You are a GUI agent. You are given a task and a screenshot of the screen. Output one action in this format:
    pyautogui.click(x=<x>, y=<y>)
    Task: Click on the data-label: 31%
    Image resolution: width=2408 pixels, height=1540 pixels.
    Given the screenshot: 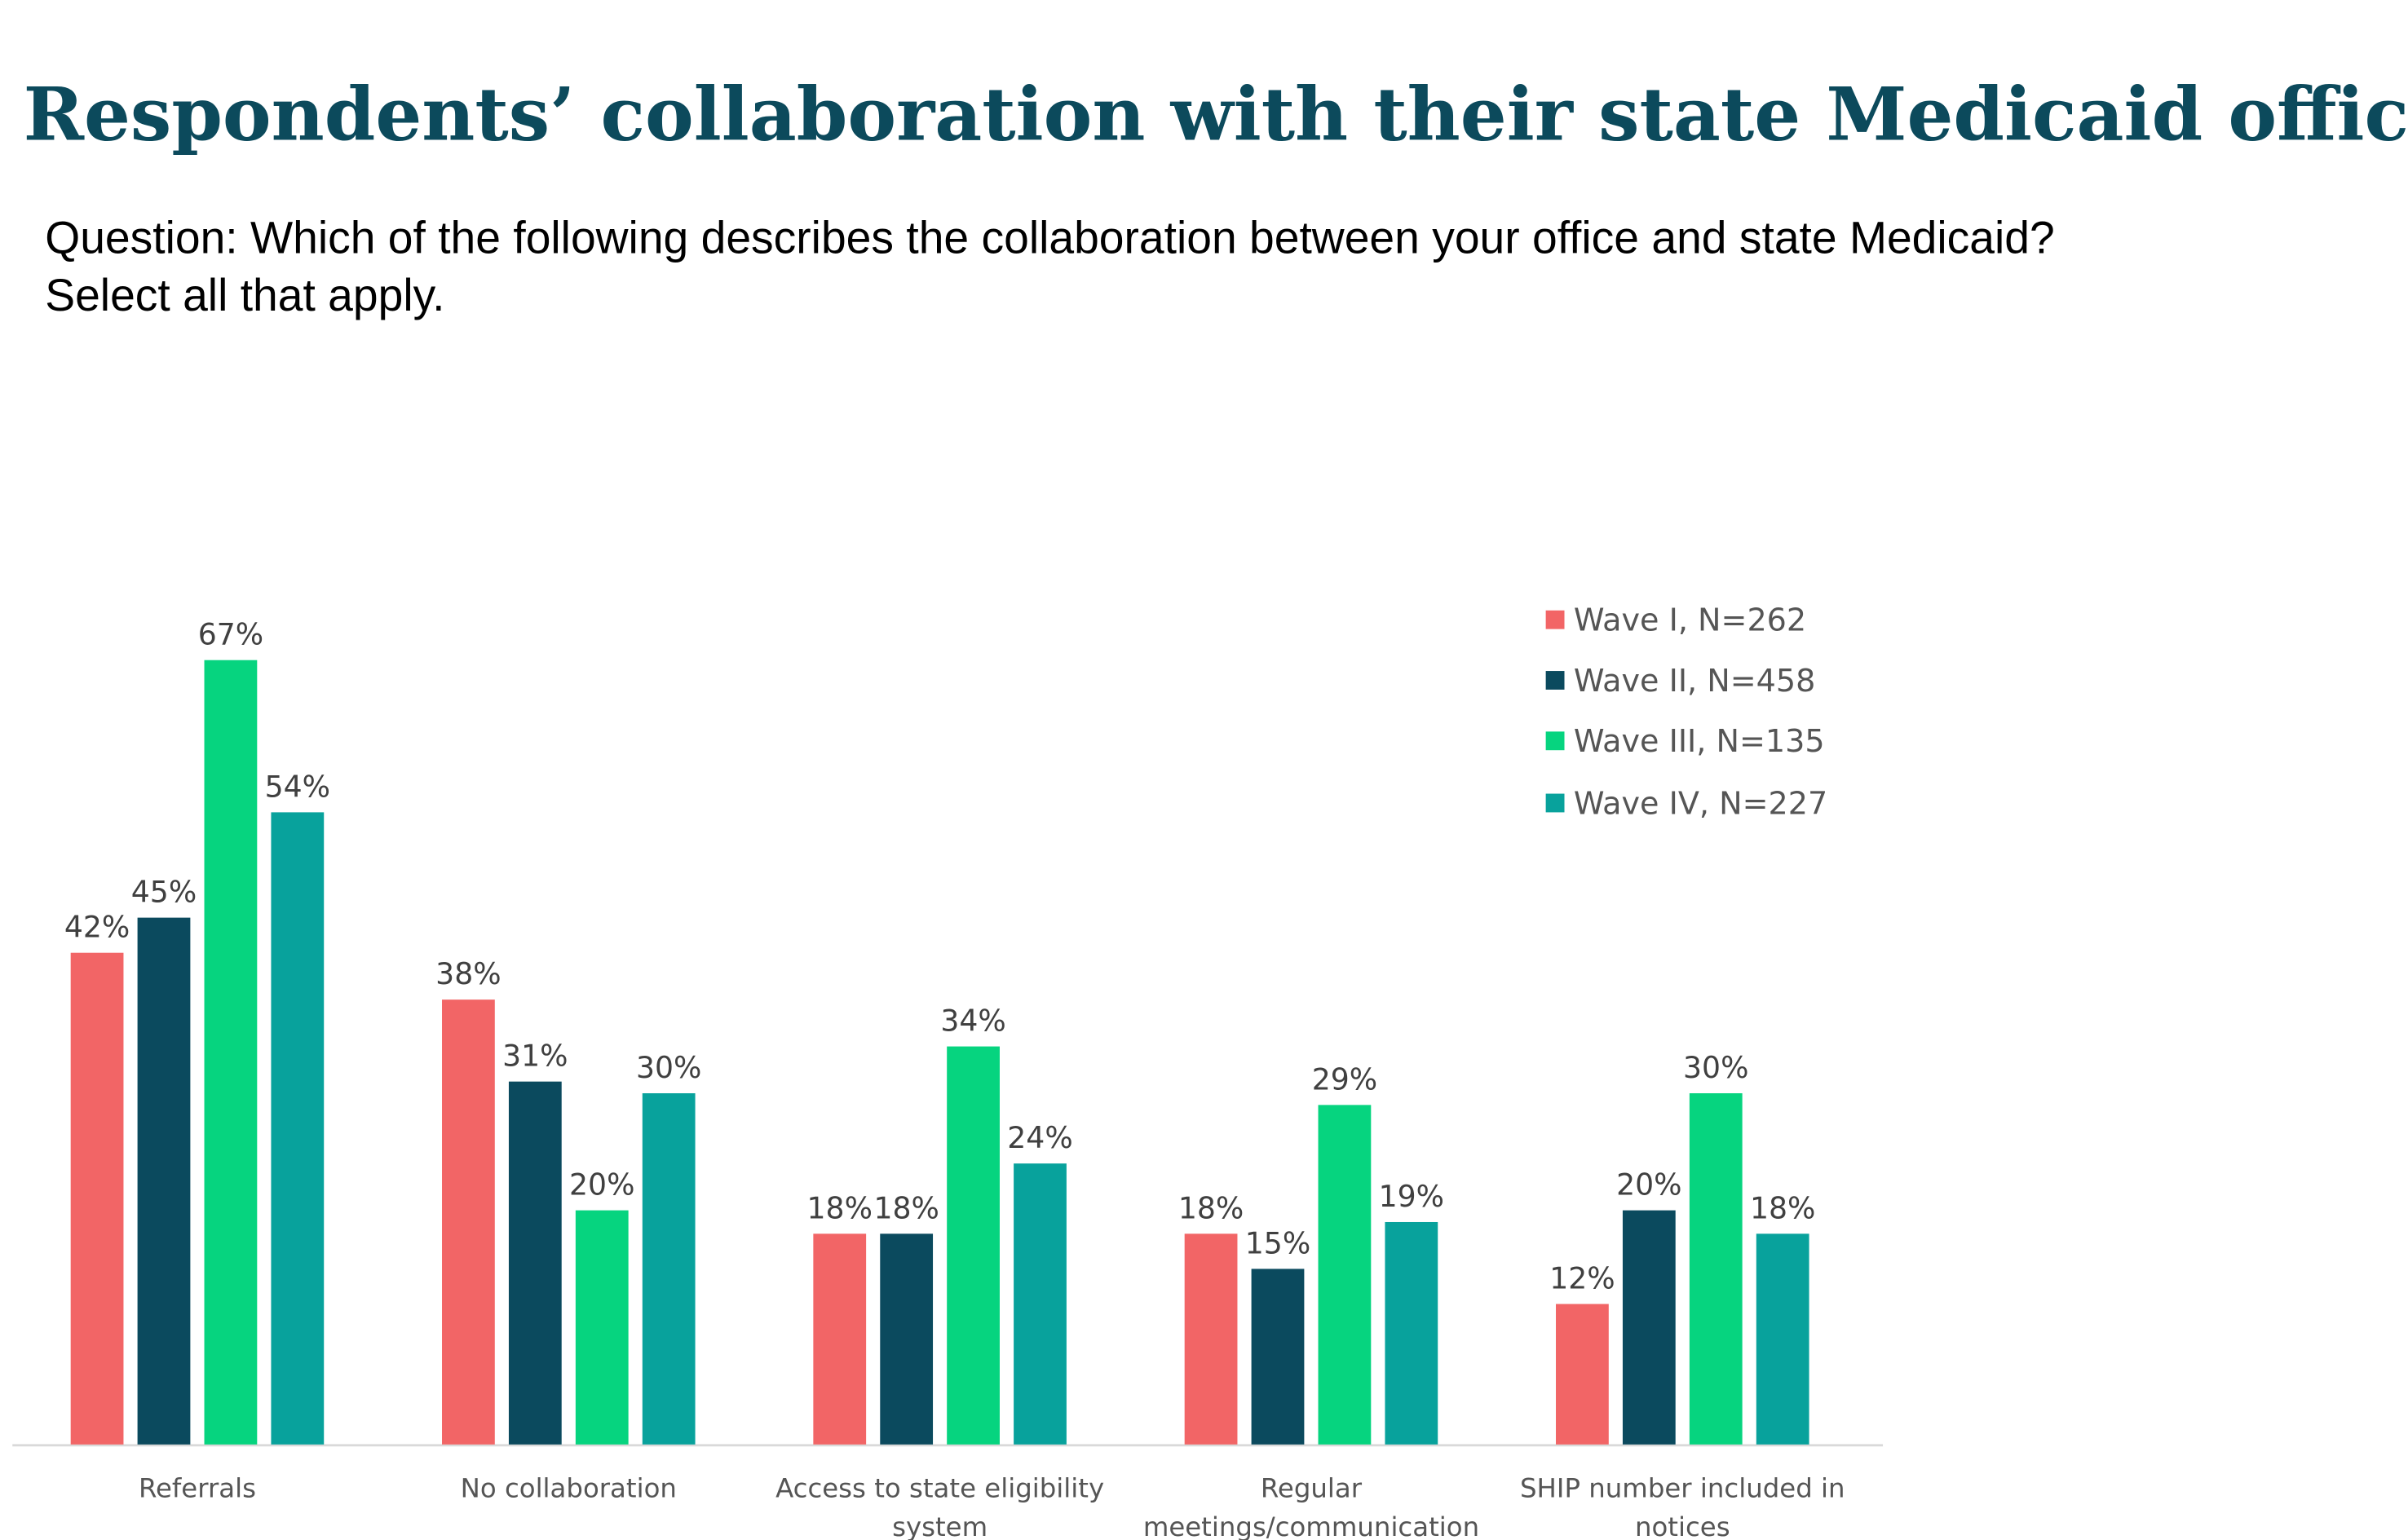 What is the action you would take?
    pyautogui.click(x=535, y=1056)
    